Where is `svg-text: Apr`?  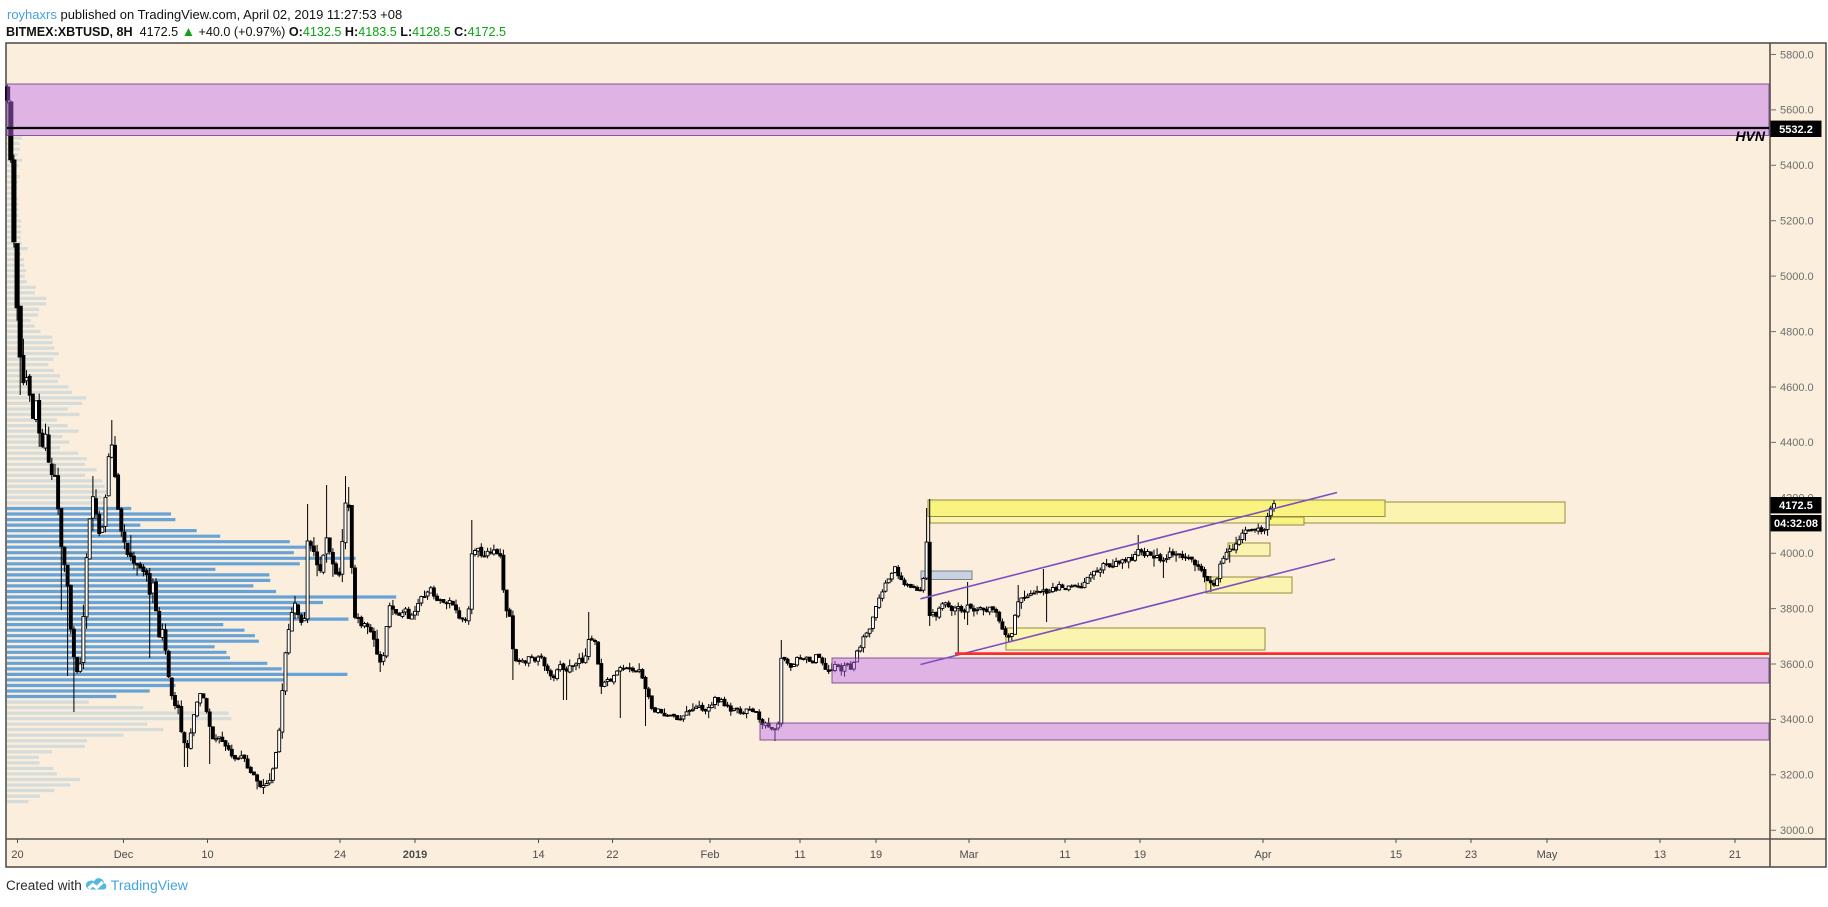
svg-text: Apr is located at coordinates (1262, 855).